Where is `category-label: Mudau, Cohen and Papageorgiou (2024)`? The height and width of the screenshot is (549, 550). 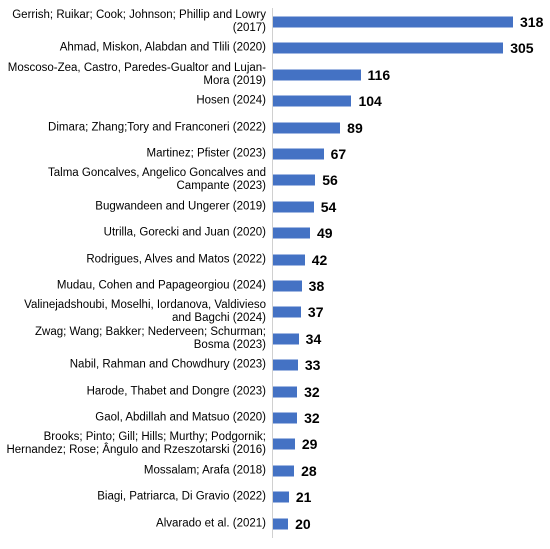
category-label: Mudau, Cohen and Papageorgiou (2024) is located at coordinates (161, 285).